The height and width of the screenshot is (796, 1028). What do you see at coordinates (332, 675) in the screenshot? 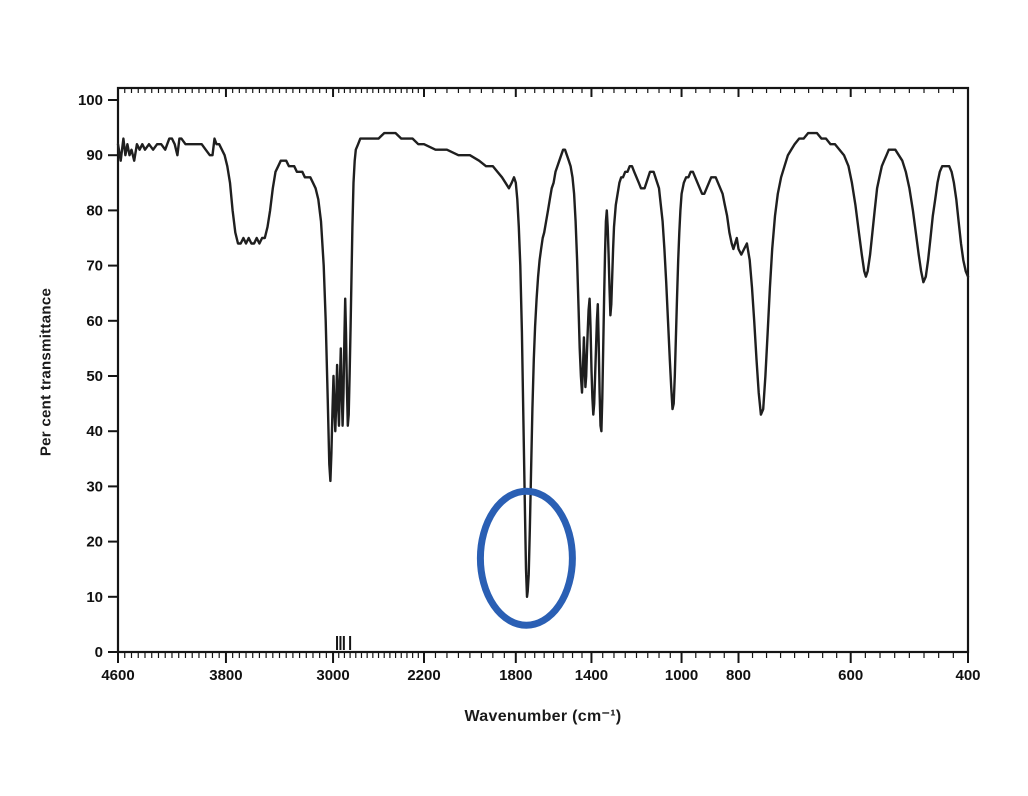
I see `x-tick-label: 3000` at bounding box center [332, 675].